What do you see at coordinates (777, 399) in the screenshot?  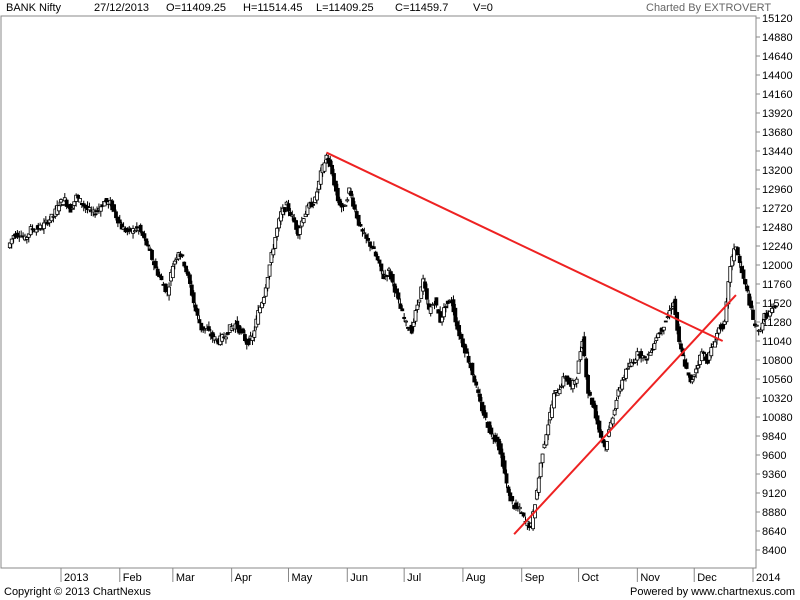 I see `y-tick-label: 10320` at bounding box center [777, 399].